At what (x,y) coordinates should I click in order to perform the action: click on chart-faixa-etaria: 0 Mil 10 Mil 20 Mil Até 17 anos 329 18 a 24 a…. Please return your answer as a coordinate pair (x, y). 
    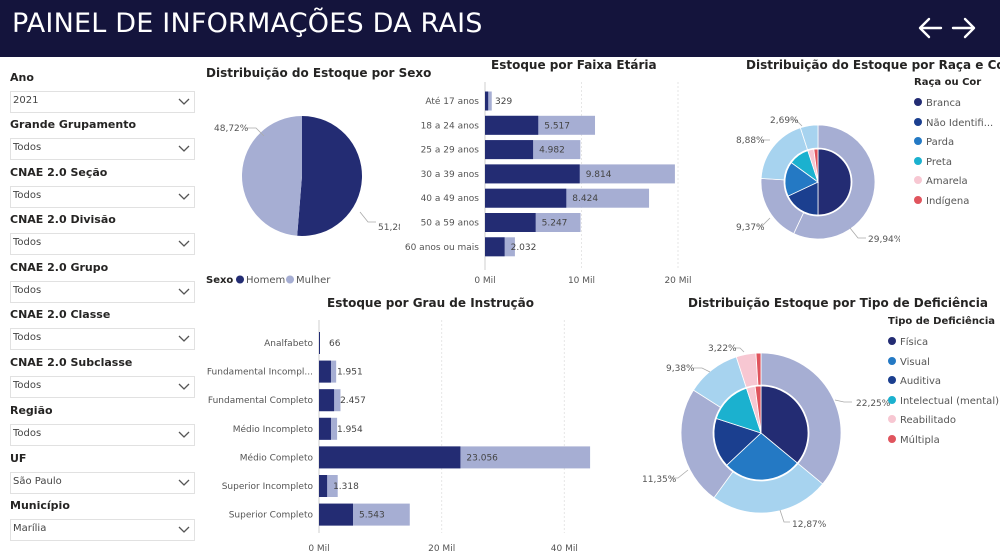
    Looking at the image, I should click on (548, 184).